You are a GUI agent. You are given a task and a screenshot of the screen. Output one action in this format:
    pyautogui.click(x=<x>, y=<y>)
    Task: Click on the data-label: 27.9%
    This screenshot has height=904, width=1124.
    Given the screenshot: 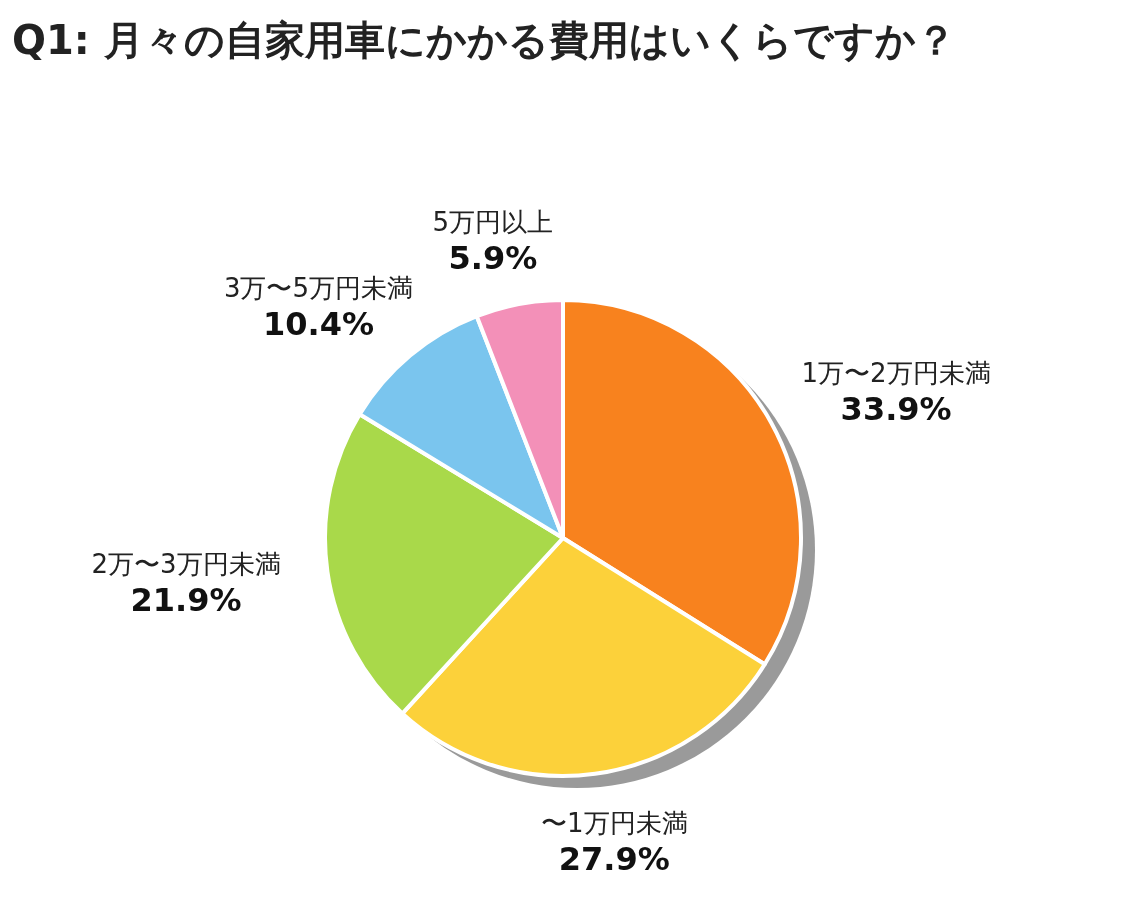 What is the action you would take?
    pyautogui.click(x=614, y=858)
    